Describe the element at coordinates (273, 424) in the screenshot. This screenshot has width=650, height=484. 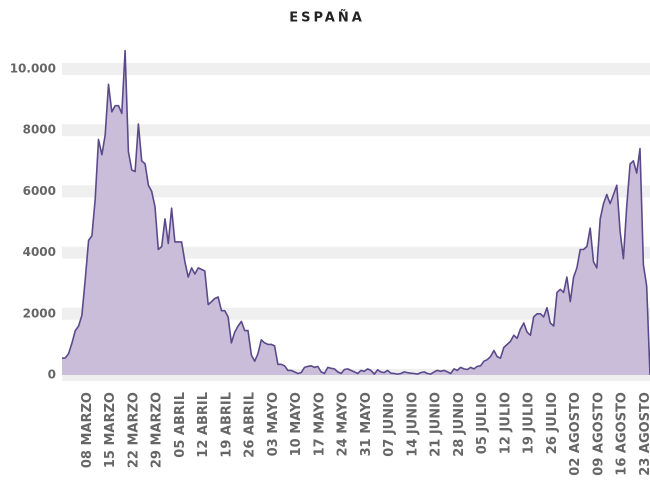
I see `x-tick-label: 03 MAYO` at that location.